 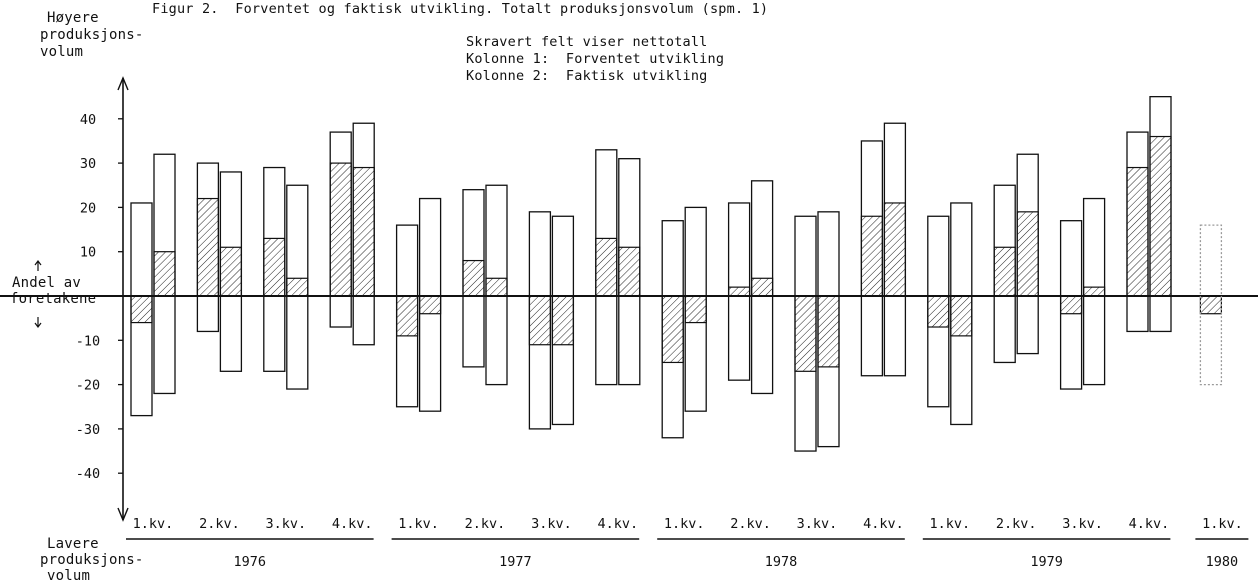 What do you see at coordinates (92, 35) in the screenshot?
I see `y-top-label-2: produksjons-` at bounding box center [92, 35].